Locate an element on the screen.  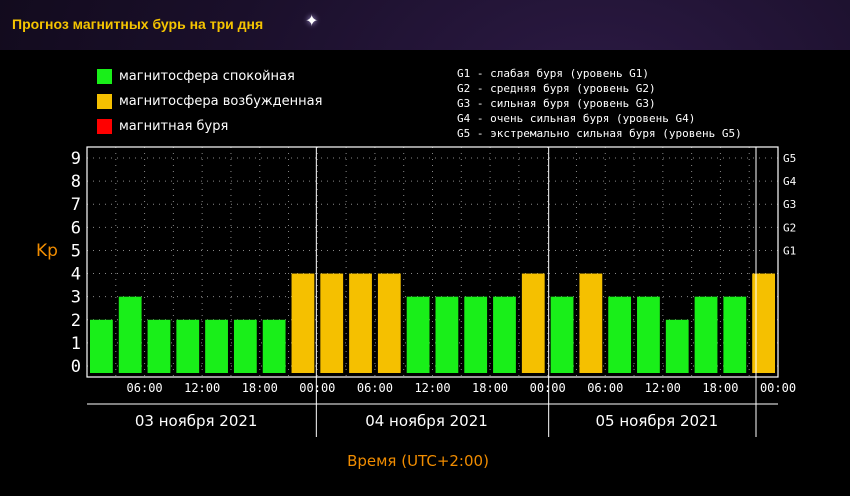
sparkle-icon: ✦ is located at coordinates (312, 20).